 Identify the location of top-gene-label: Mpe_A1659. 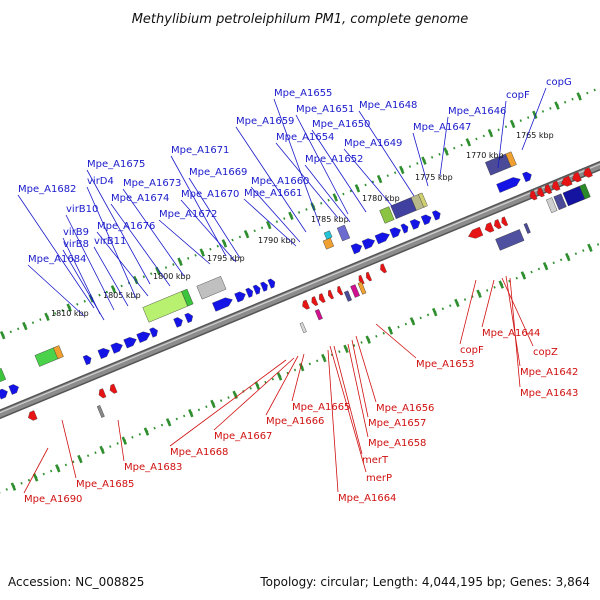
(265, 121).